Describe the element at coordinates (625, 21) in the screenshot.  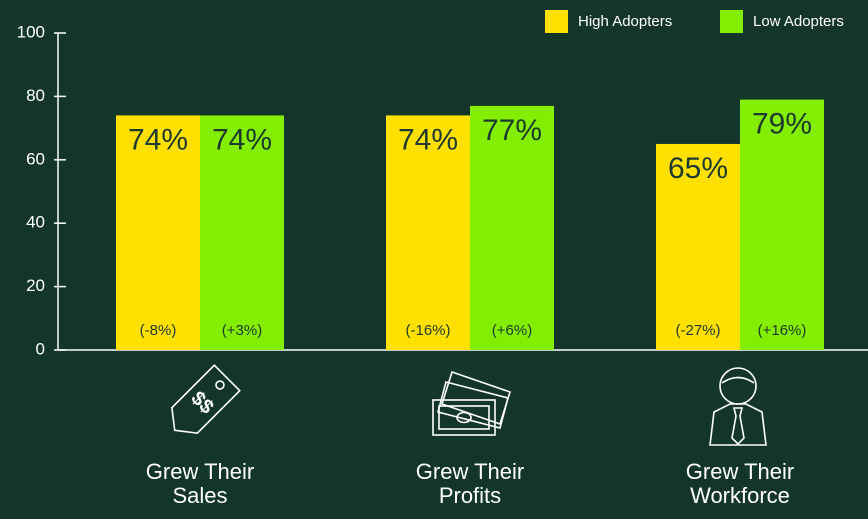
I see `legend-label: High Adopters` at that location.